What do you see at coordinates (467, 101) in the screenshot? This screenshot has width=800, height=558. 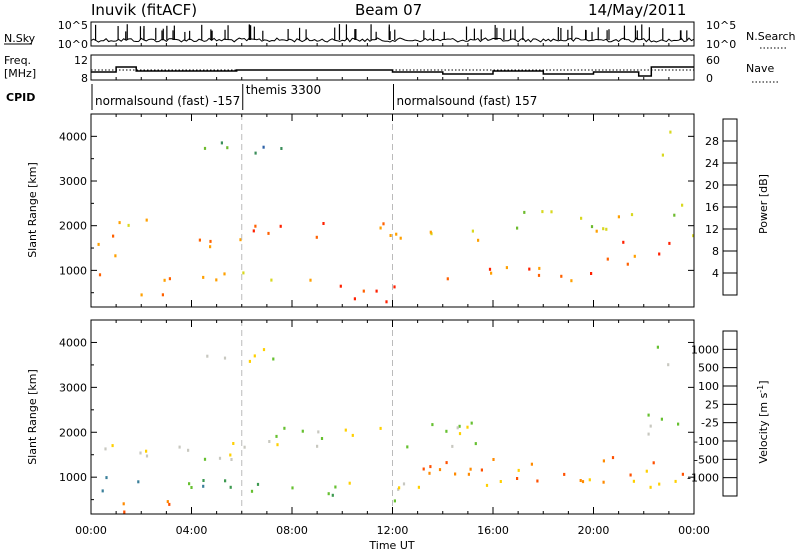 I see `cpid-mode-2: normalsound (fast) 157` at bounding box center [467, 101].